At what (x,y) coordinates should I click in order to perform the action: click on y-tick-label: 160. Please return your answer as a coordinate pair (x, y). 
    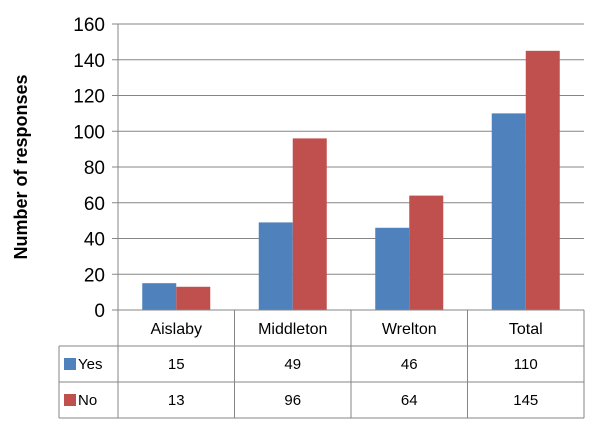
    Looking at the image, I should click on (89, 25).